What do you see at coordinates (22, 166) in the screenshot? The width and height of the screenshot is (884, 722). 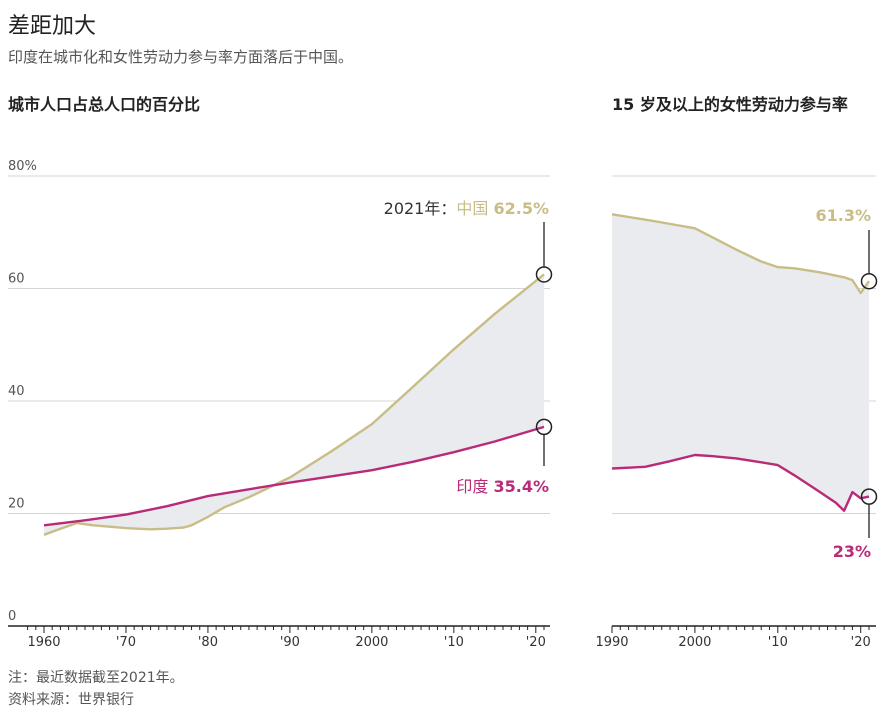 I see `y-tick-label: 80%` at bounding box center [22, 166].